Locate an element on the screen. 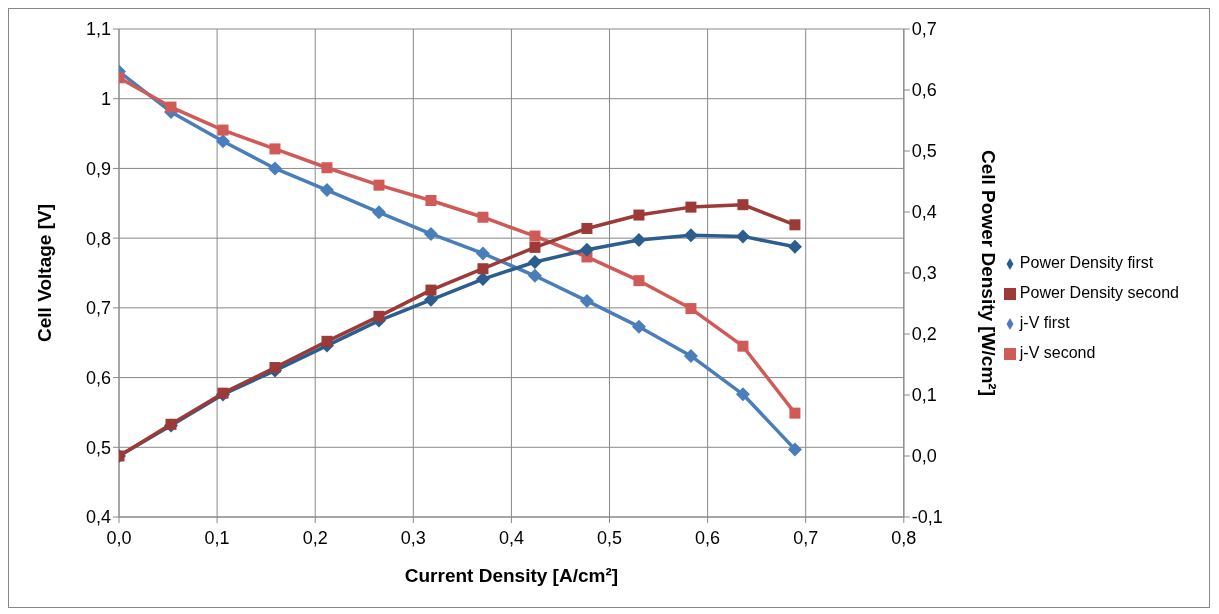 The width and height of the screenshot is (1219, 614). y-tick-label: 1,1 is located at coordinates (98, 29).